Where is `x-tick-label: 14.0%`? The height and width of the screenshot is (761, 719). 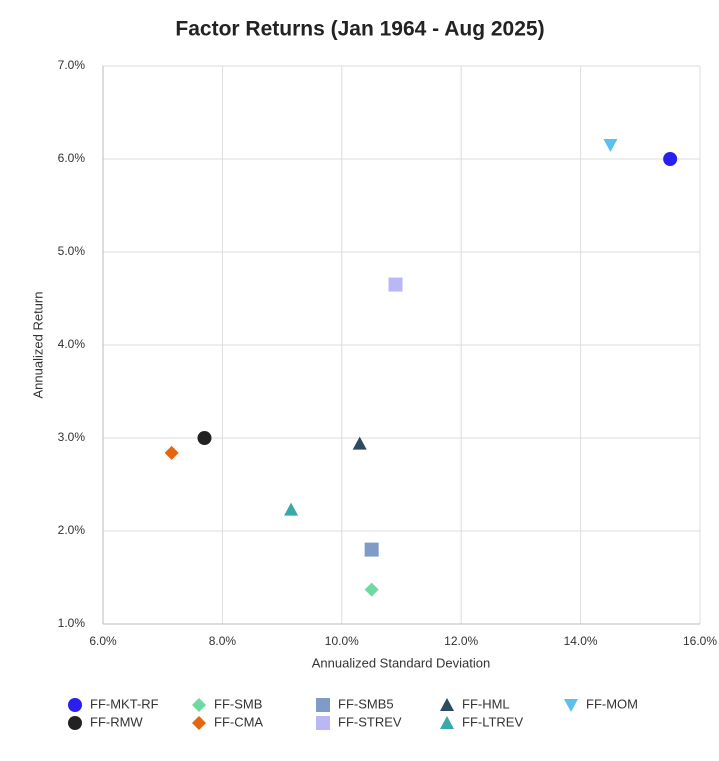
x-tick-label: 14.0% is located at coordinates (581, 641).